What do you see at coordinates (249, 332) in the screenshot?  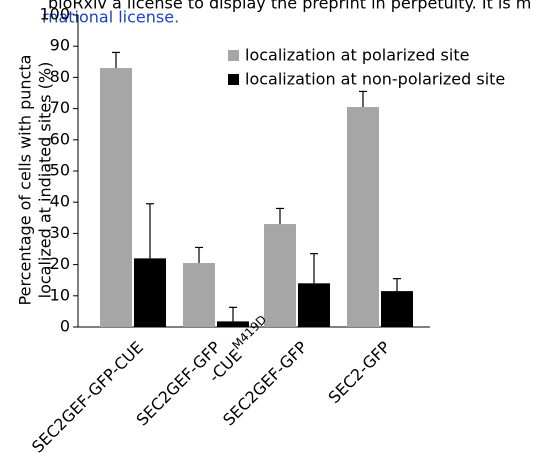 I see `x-tick-superscript: M419D` at bounding box center [249, 332].